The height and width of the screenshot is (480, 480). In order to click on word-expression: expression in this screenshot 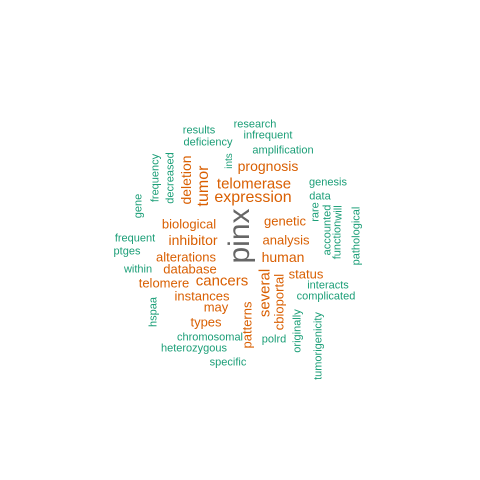, I will do `click(253, 197)`.